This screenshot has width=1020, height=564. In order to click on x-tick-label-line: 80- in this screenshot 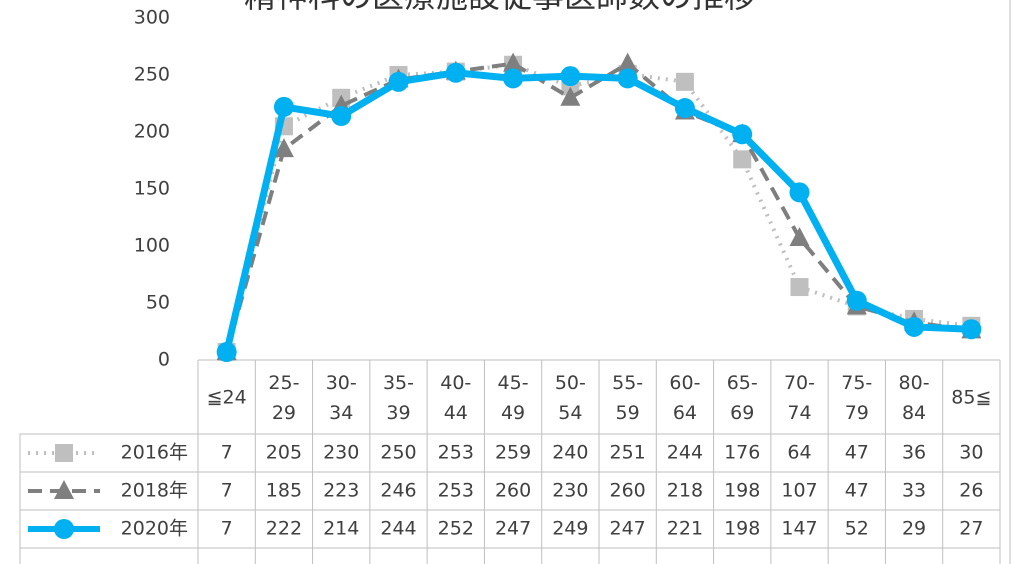, I will do `click(914, 383)`.